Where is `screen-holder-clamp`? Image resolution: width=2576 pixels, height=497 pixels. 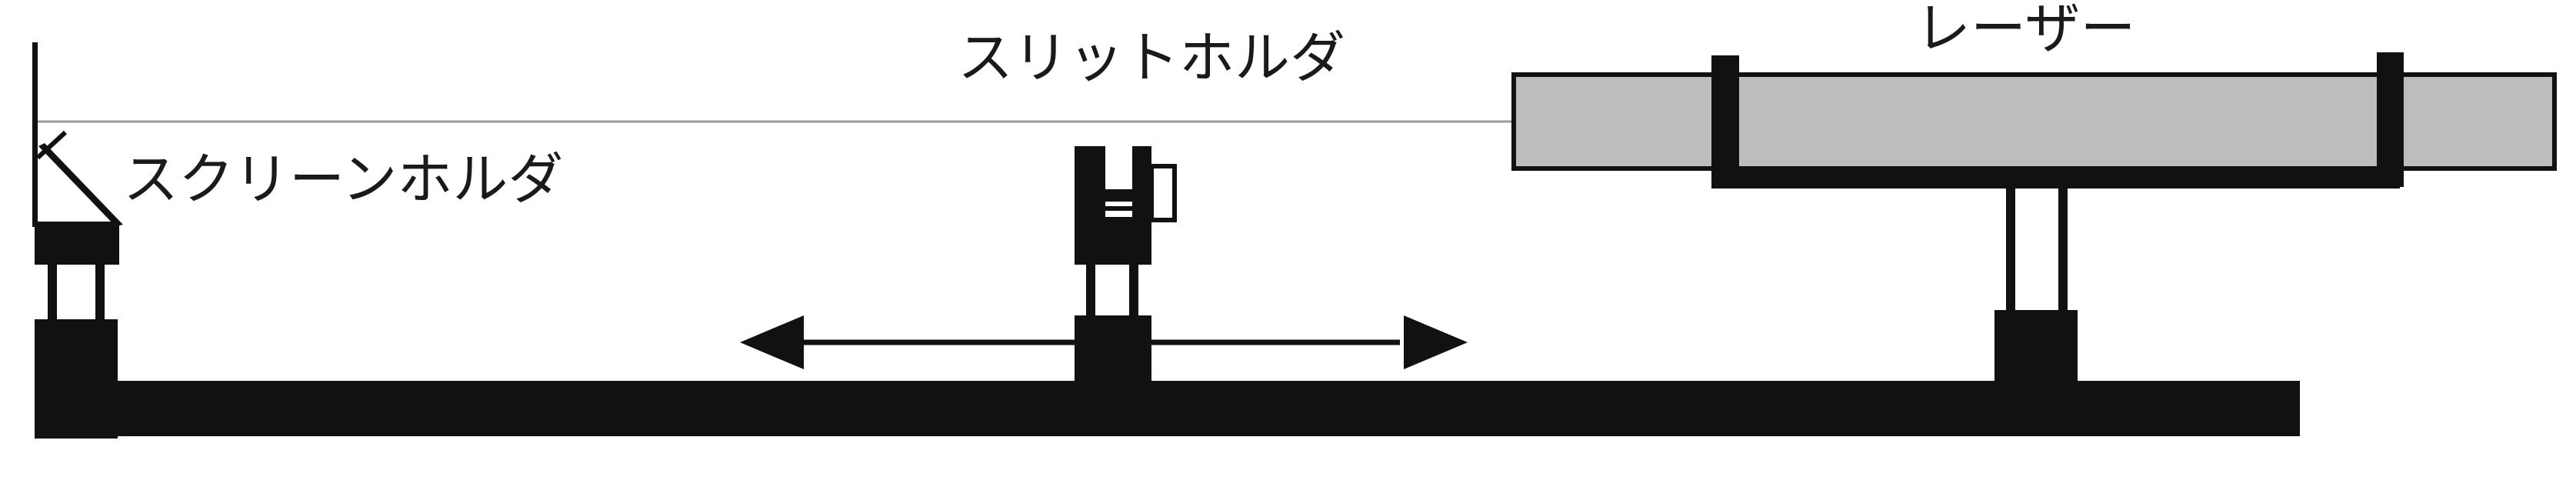 screen-holder-clamp is located at coordinates (77, 244).